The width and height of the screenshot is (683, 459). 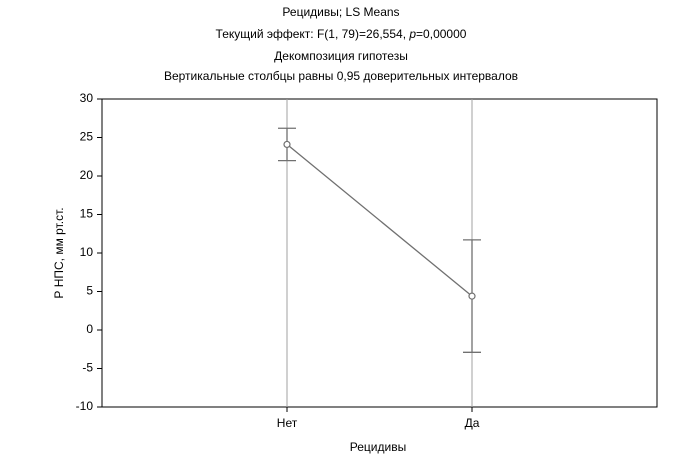 I want to click on subtitle-part: =0,00000, so click(x=441, y=34).